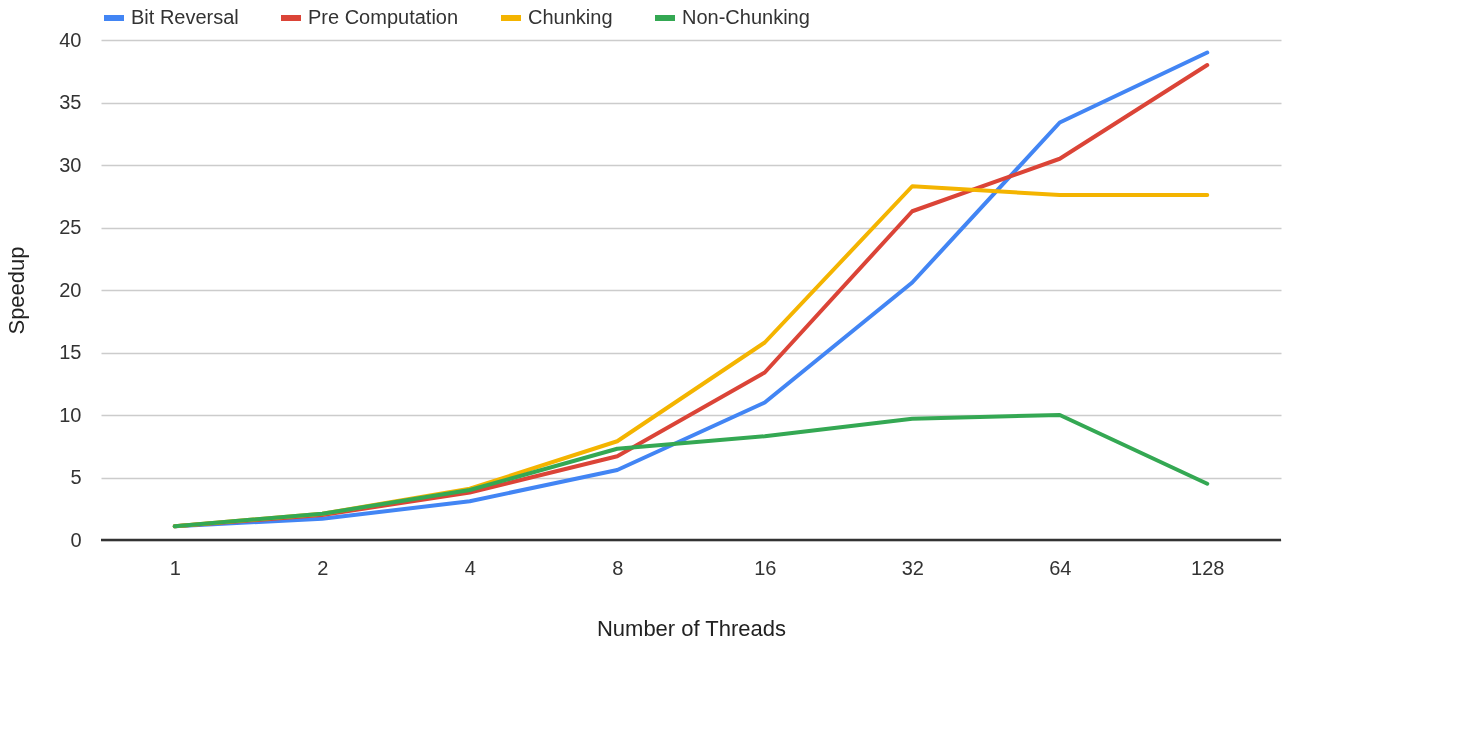 Image resolution: width=1470 pixels, height=730 pixels. Describe the element at coordinates (76, 477) in the screenshot. I see `y-tick-label: 5` at that location.